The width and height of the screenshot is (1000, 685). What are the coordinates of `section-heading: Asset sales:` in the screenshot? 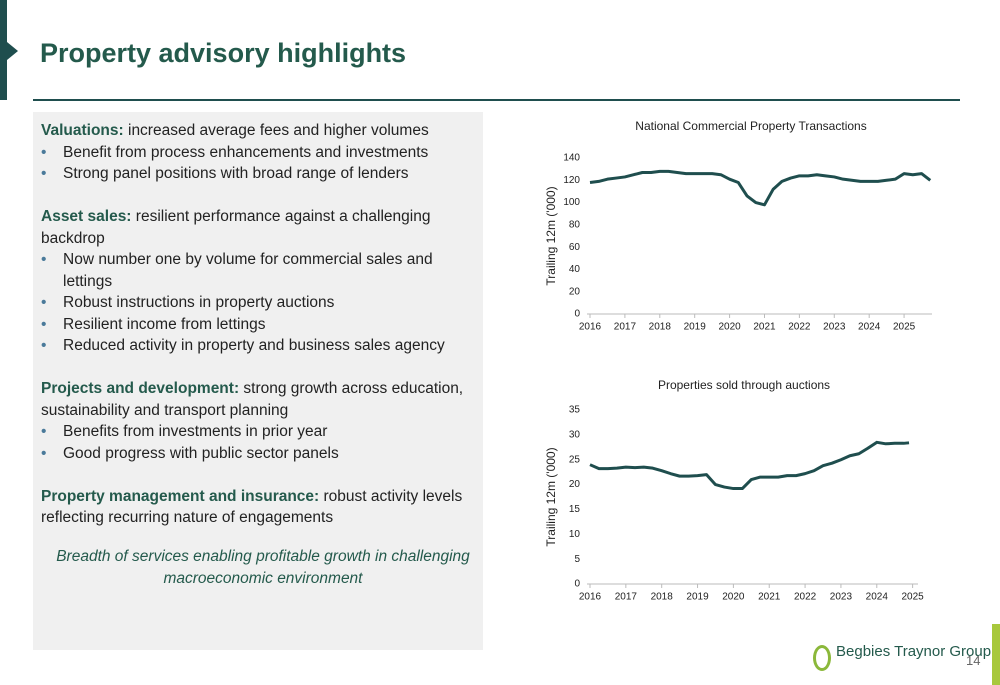 It's located at (86, 216).